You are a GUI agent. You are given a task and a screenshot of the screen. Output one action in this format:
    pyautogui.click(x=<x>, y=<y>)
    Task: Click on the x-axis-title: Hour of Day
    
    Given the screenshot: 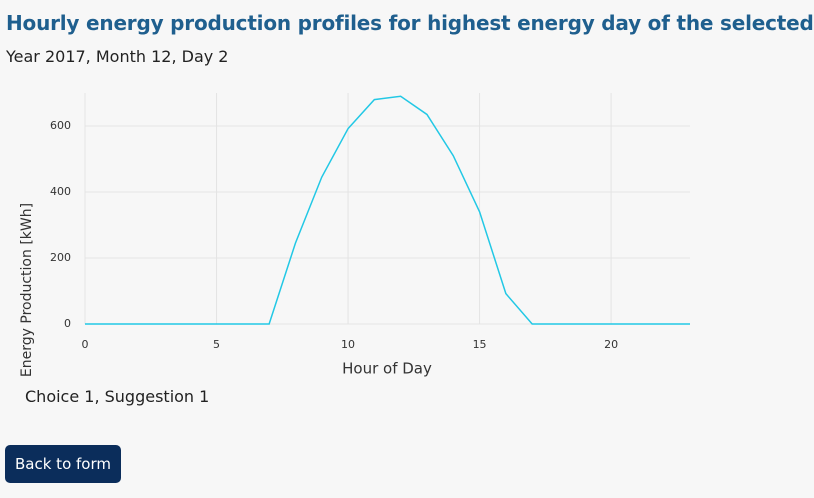 What is the action you would take?
    pyautogui.click(x=387, y=369)
    